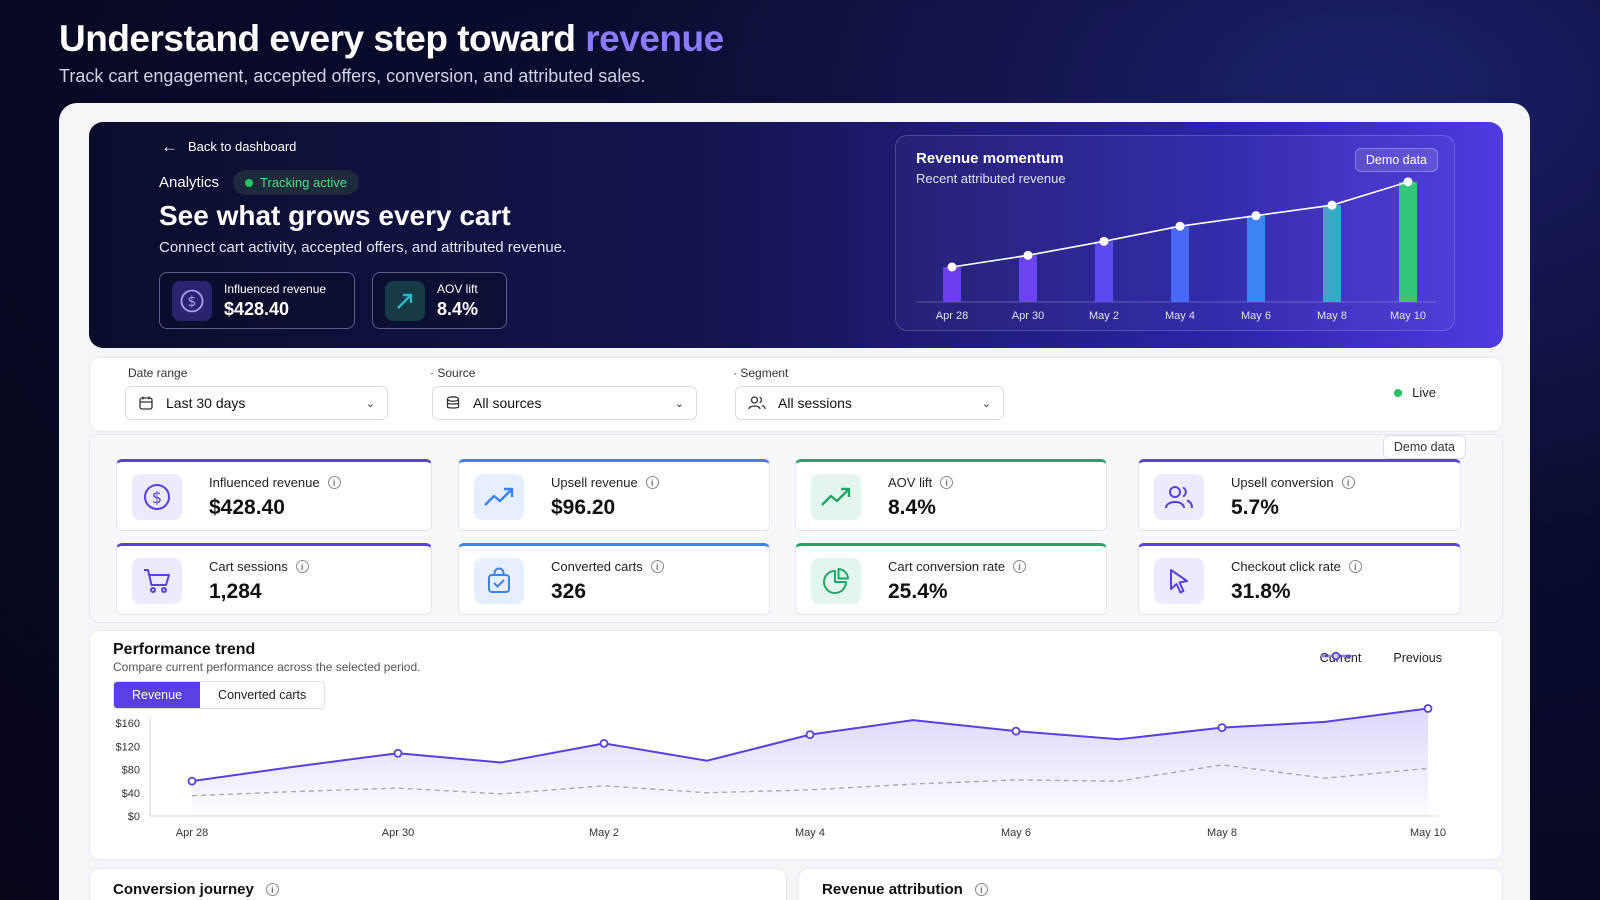 Image resolution: width=1600 pixels, height=900 pixels. Describe the element at coordinates (564, 403) in the screenshot. I see `source-select: All sources ⌄` at that location.